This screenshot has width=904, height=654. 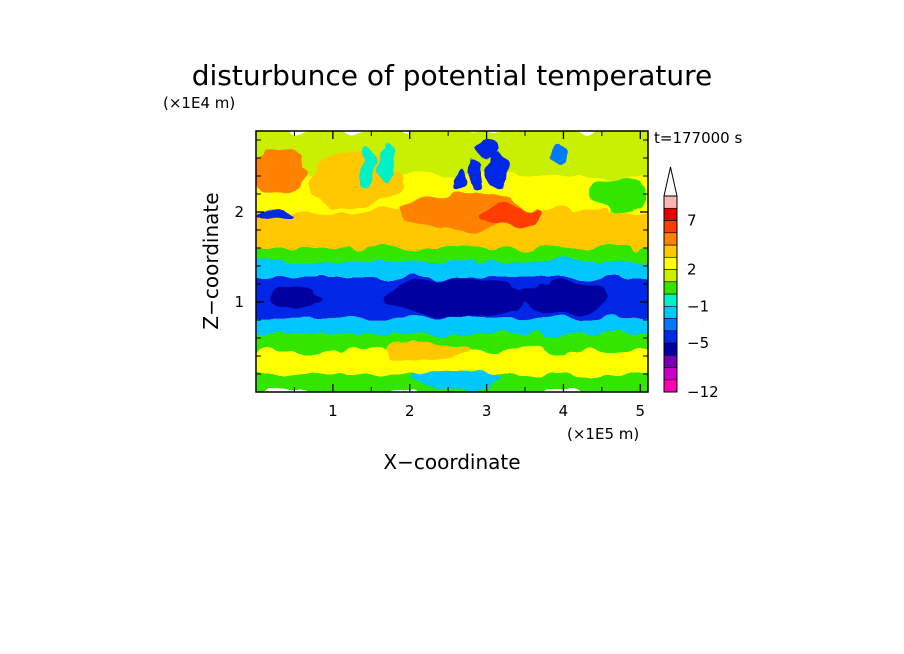 I want to click on x-tick-label: 5, so click(x=641, y=411).